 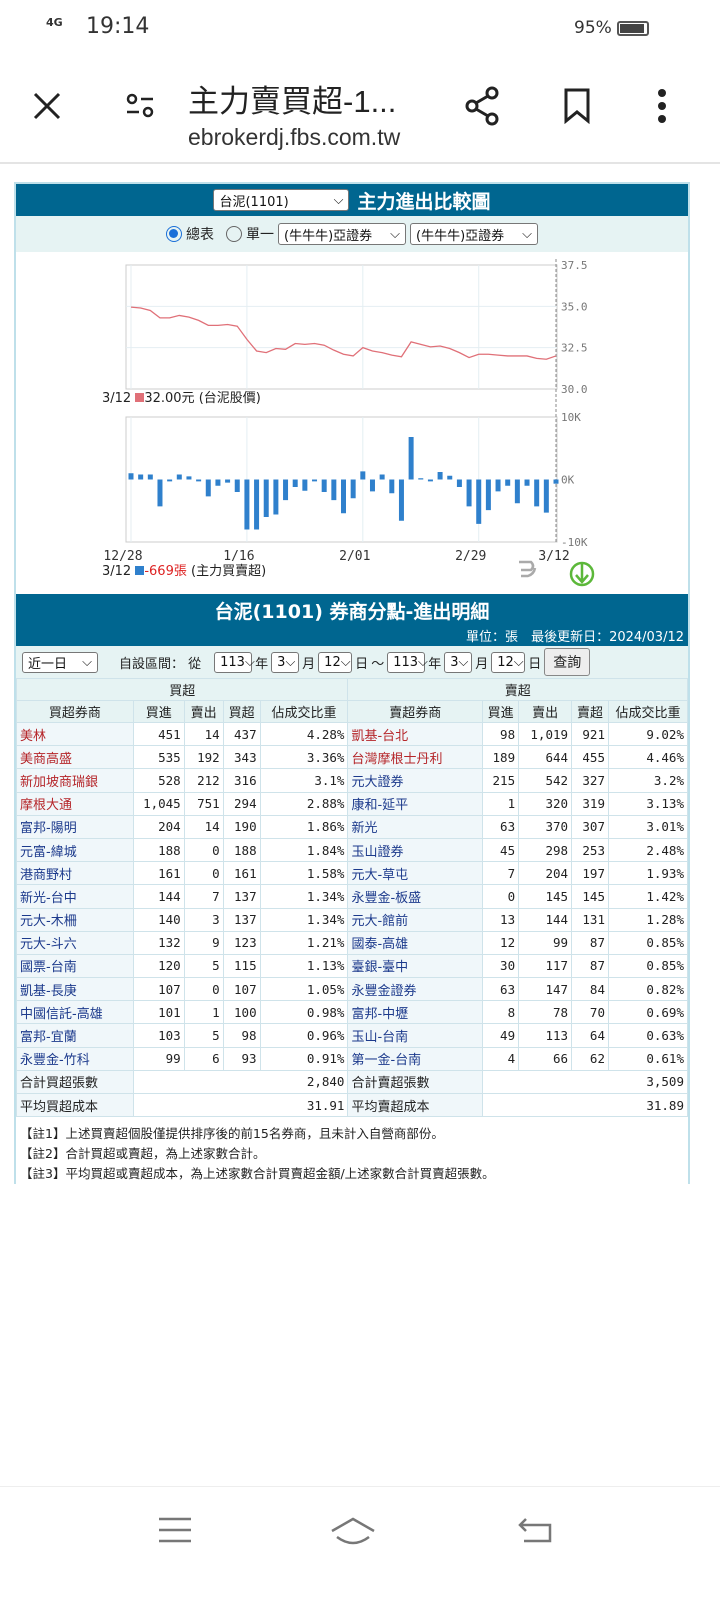 What do you see at coordinates (415, 1058) in the screenshot?
I see `sell-broker-link: 第一金-台南` at bounding box center [415, 1058].